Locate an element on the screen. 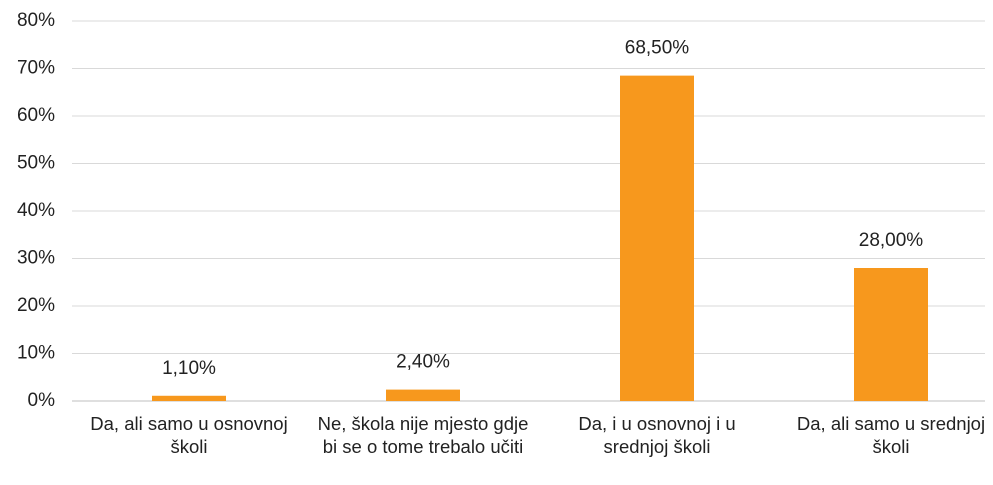 The image size is (993, 485). x-tick-label: Da, ali samo u srednjoj školi is located at coordinates (891, 435).